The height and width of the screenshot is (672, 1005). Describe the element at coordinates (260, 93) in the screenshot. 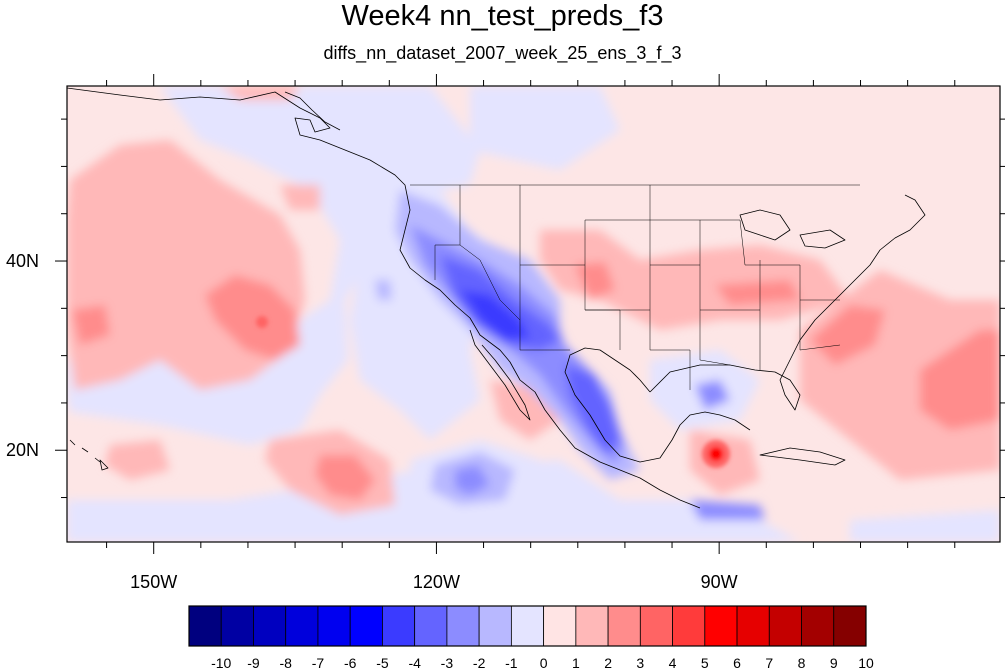

I see `pos-region-north-pacific` at that location.